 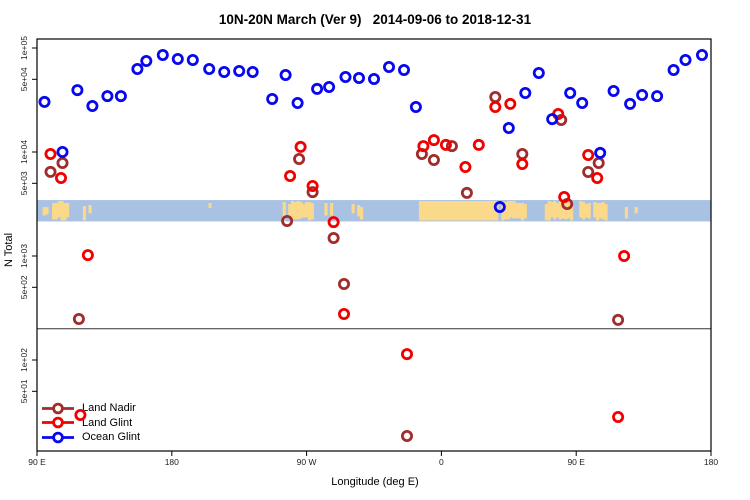 I want to click on x-axis-label: Longitude (deg E), so click(x=375, y=482).